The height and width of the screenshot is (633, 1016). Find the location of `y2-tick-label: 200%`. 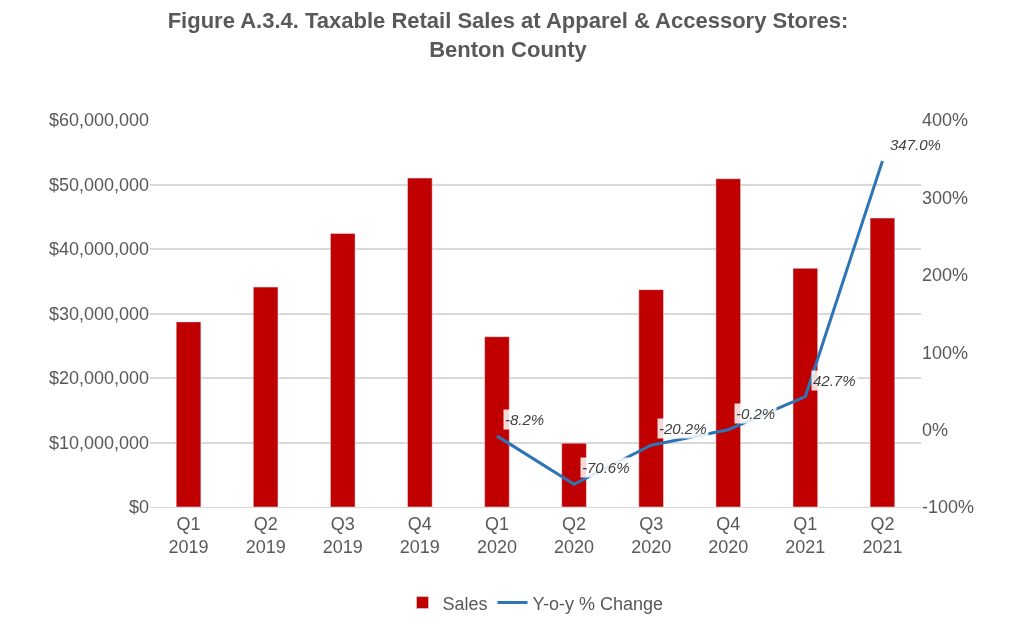

y2-tick-label: 200% is located at coordinates (945, 275).